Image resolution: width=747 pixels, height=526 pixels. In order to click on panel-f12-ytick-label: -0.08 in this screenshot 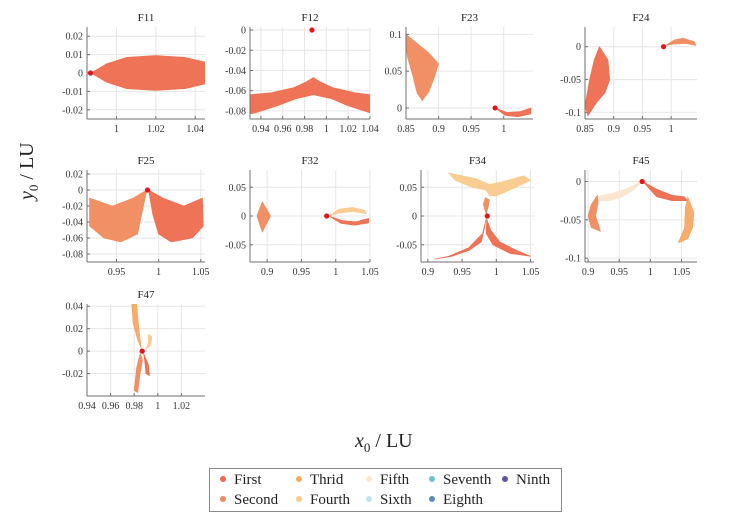, I will do `click(235, 111)`.